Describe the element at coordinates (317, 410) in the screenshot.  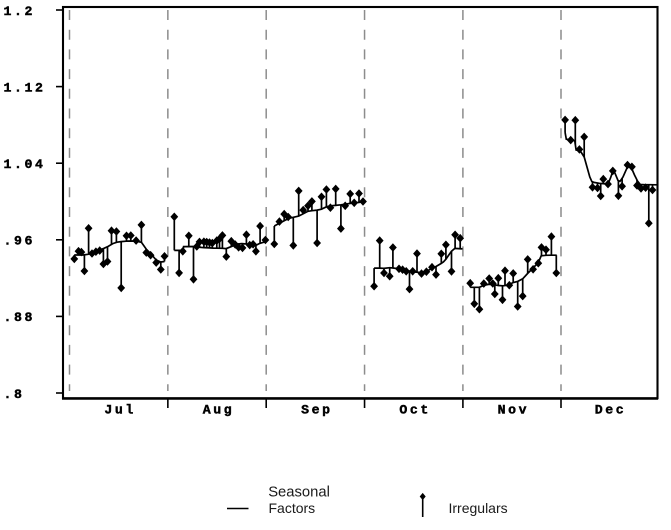
I see `svg-text: Sep` at that location.